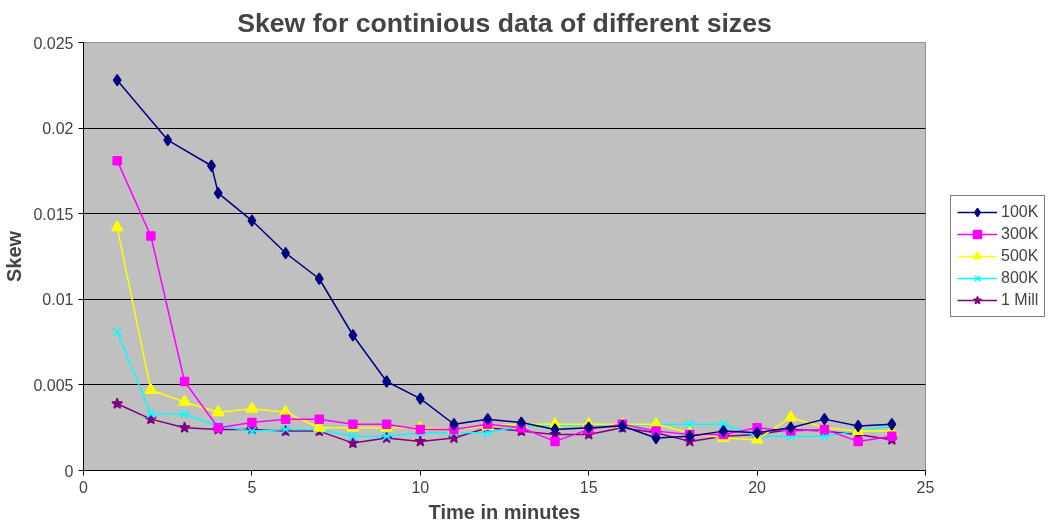 The height and width of the screenshot is (531, 1061). Describe the element at coordinates (1020, 234) in the screenshot. I see `legend-label: 300K` at that location.